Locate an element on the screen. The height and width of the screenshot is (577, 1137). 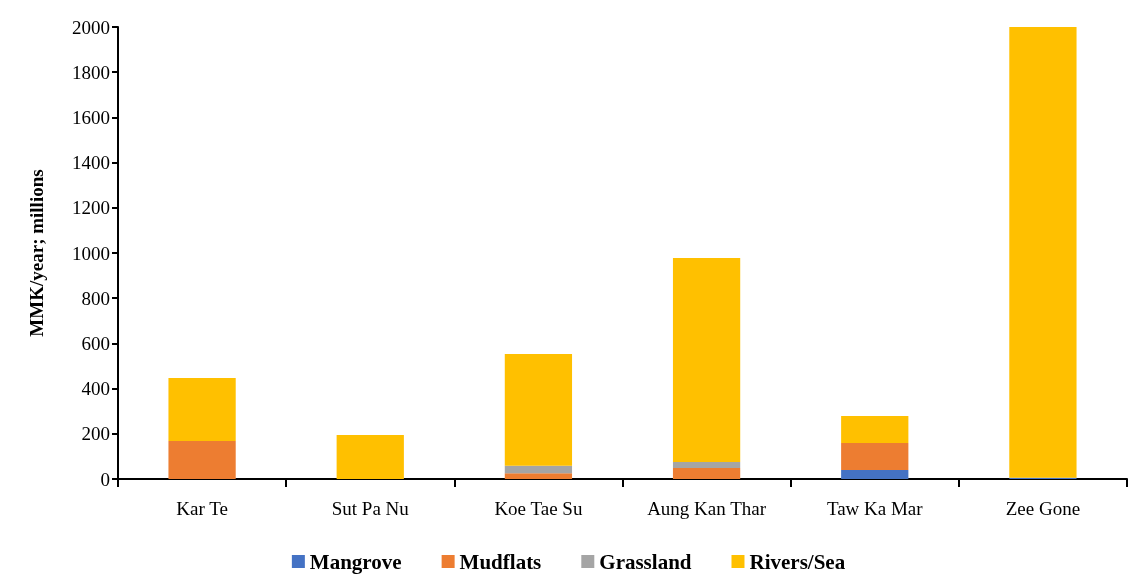
x-tick-label: Taw Ka Mar is located at coordinates (875, 508).